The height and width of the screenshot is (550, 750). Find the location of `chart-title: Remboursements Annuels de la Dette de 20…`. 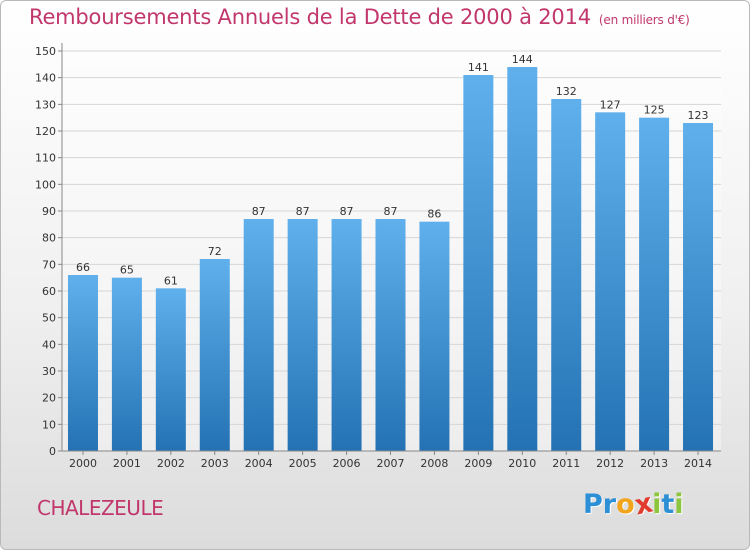

chart-title: Remboursements Annuels de la Dette de 20… is located at coordinates (359, 17).